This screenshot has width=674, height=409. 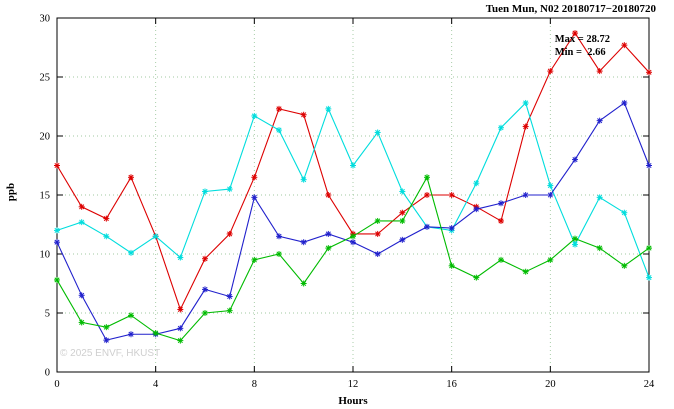 I want to click on y-tick-label: 15, so click(x=45, y=196).